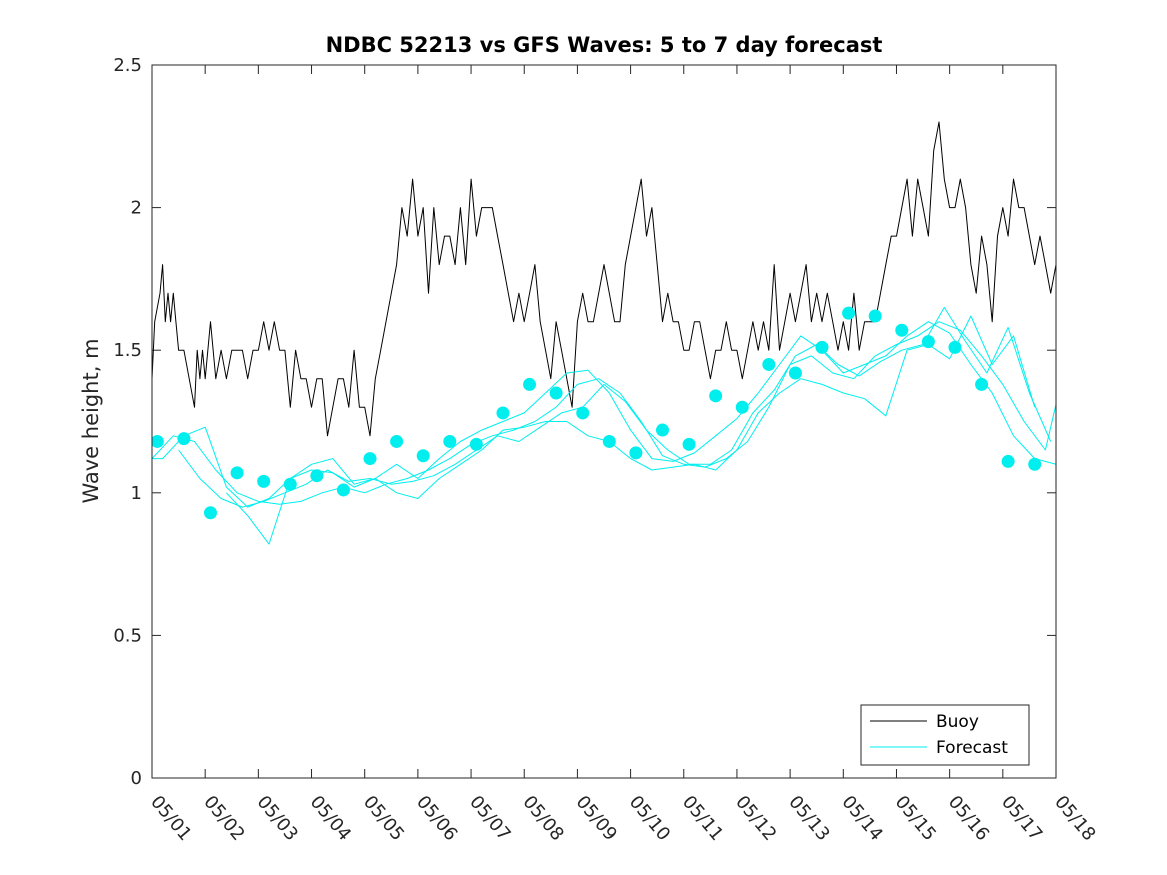 The height and width of the screenshot is (875, 1167). What do you see at coordinates (91, 420) in the screenshot?
I see `y-axis-label: Wave height, m` at bounding box center [91, 420].